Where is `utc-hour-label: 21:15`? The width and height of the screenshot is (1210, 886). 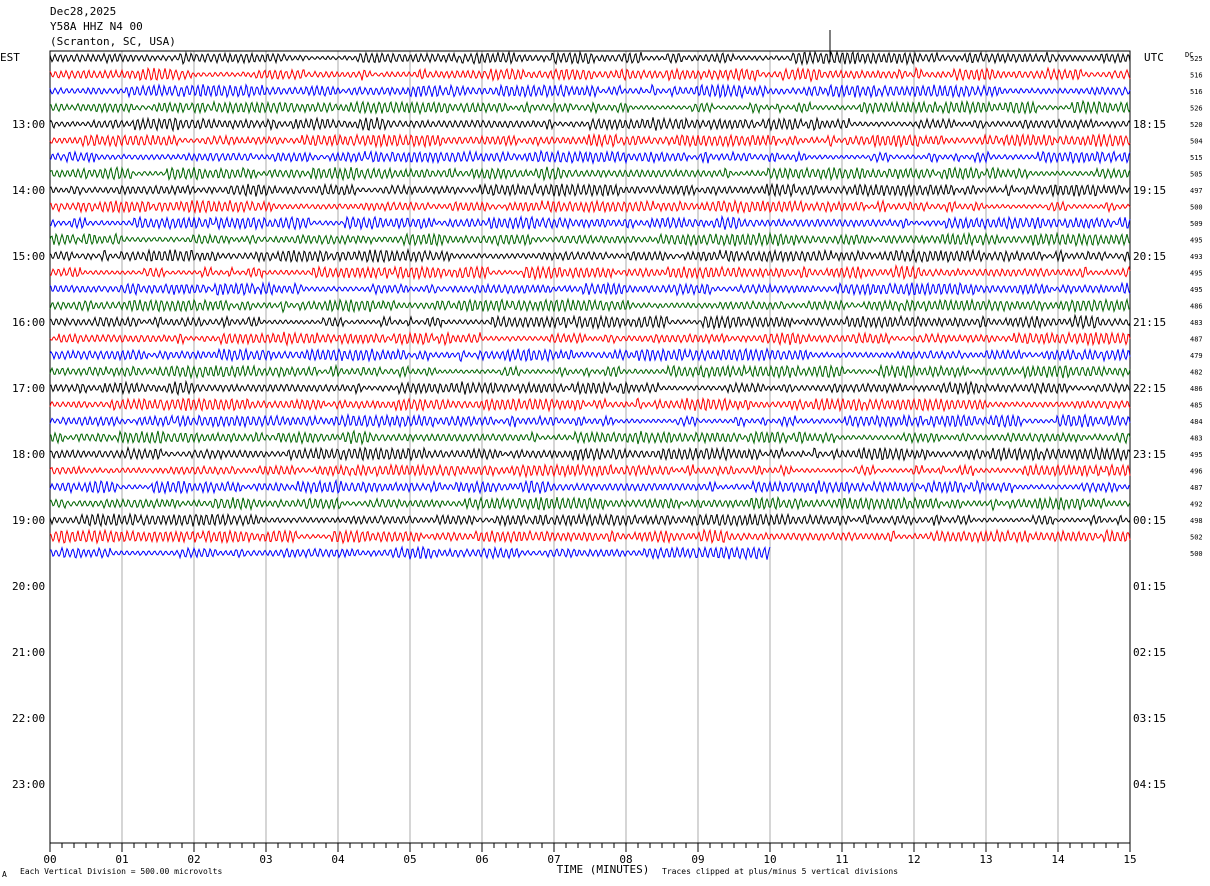 utc-hour-label: 21:15 is located at coordinates (1149, 322).